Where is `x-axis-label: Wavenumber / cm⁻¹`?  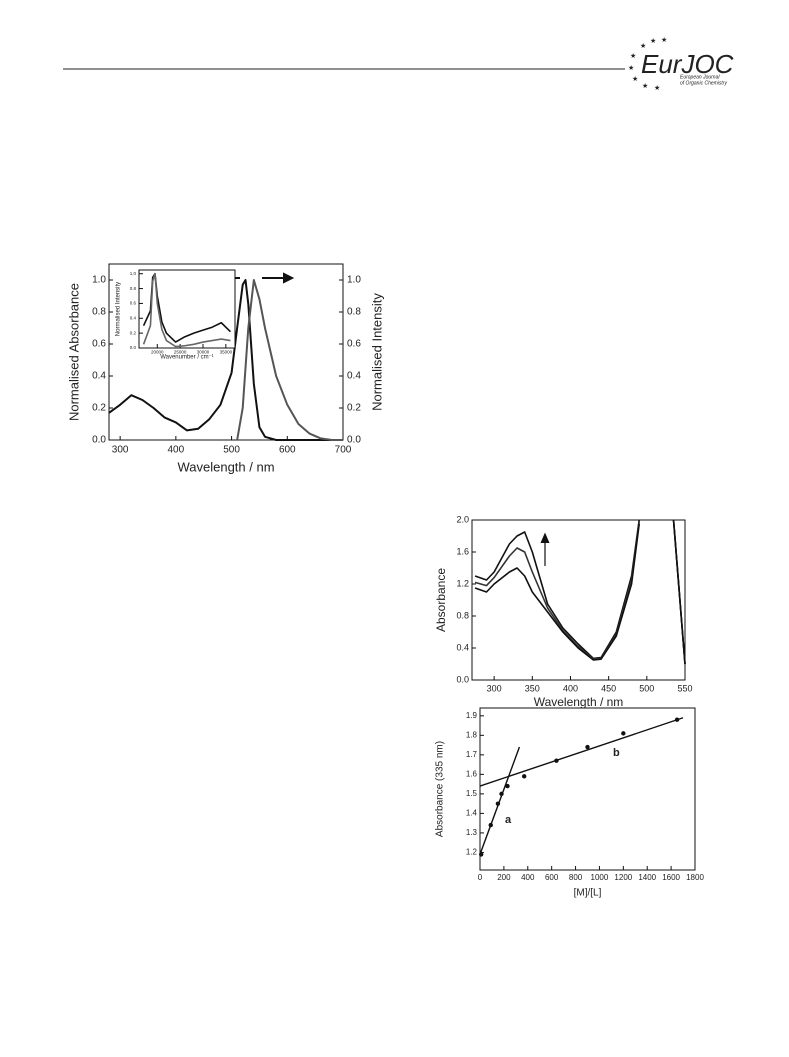
x-axis-label: Wavenumber / cm⁻¹ is located at coordinates (187, 358).